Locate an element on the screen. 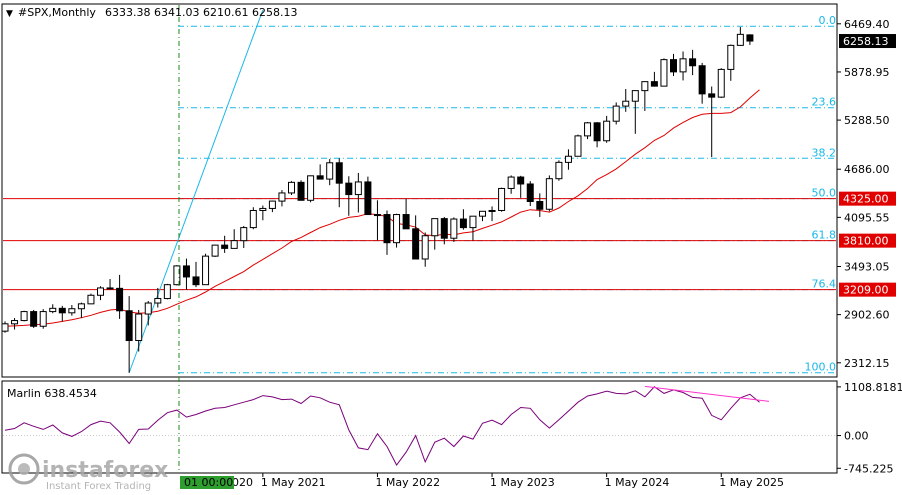  marlin-tick-0: 1108.8181 is located at coordinates (873, 387).